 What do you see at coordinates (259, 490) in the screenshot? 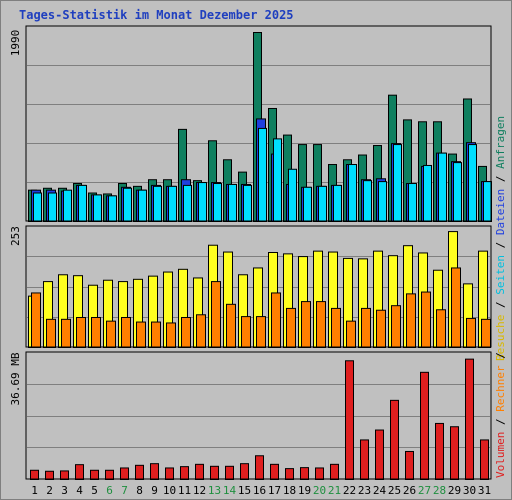
I see `x-tick-label-16: 16` at bounding box center [259, 490].